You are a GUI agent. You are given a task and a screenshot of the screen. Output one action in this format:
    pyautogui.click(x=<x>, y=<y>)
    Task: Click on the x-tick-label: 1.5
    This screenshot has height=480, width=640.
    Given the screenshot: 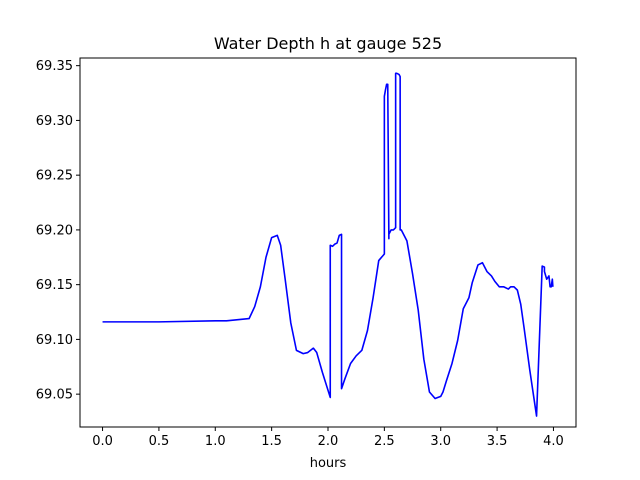 What is the action you would take?
    pyautogui.click(x=271, y=441)
    